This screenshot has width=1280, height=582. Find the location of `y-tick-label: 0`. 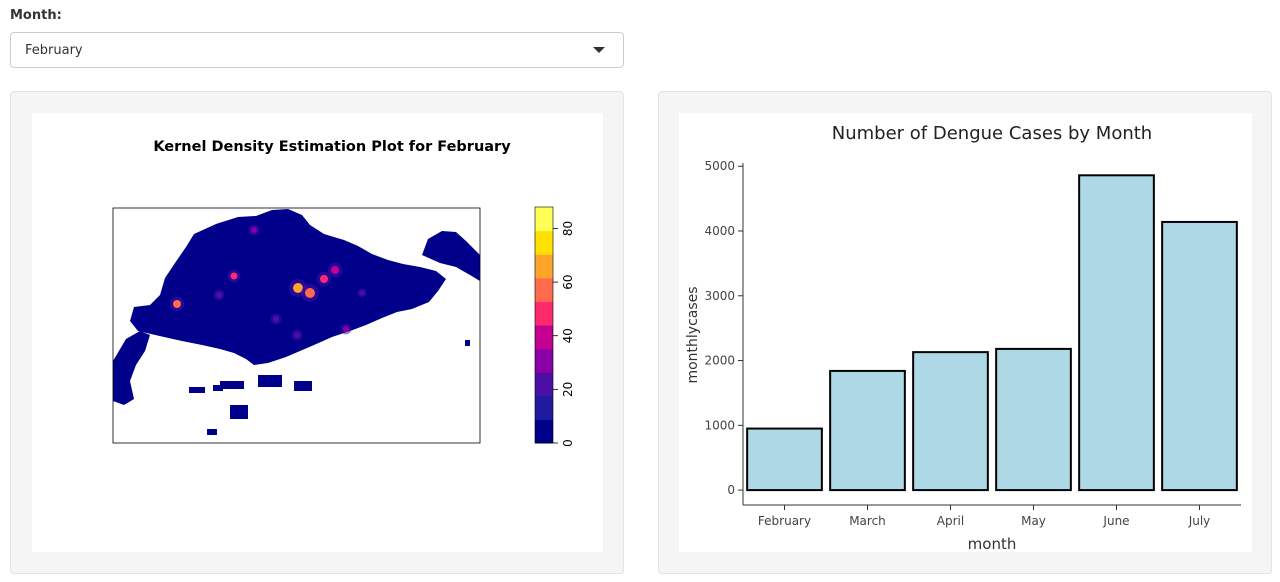

y-tick-label: 0 is located at coordinates (731, 490).